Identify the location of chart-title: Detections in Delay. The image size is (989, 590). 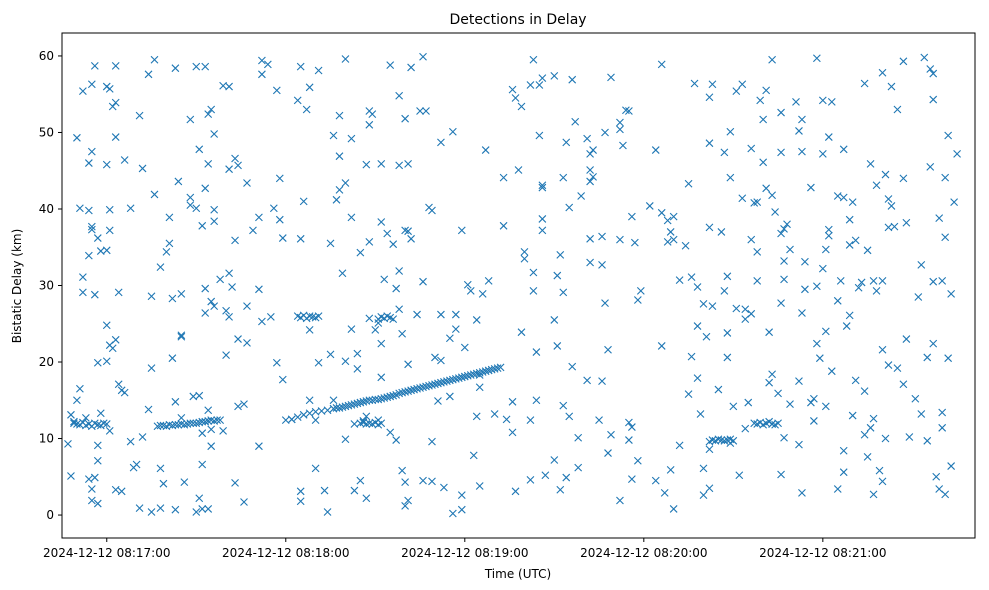
(517, 20).